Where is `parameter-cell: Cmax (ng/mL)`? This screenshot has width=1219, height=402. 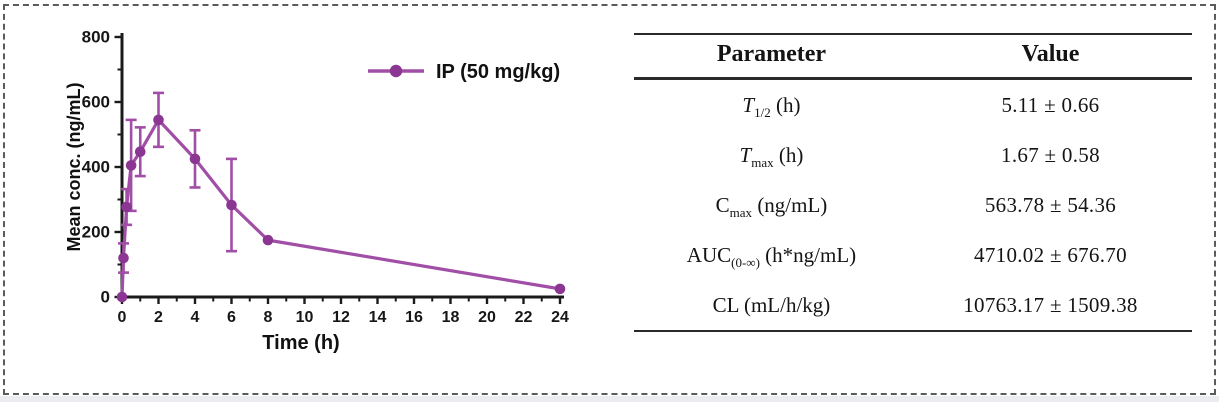 parameter-cell: Cmax (ng/mL) is located at coordinates (771, 206).